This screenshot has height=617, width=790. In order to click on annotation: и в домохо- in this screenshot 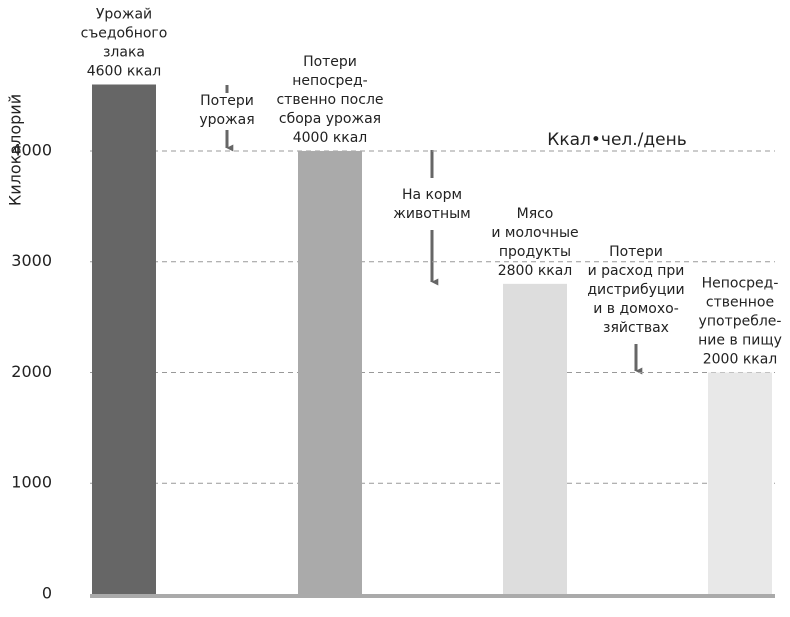, I will do `click(636, 309)`.